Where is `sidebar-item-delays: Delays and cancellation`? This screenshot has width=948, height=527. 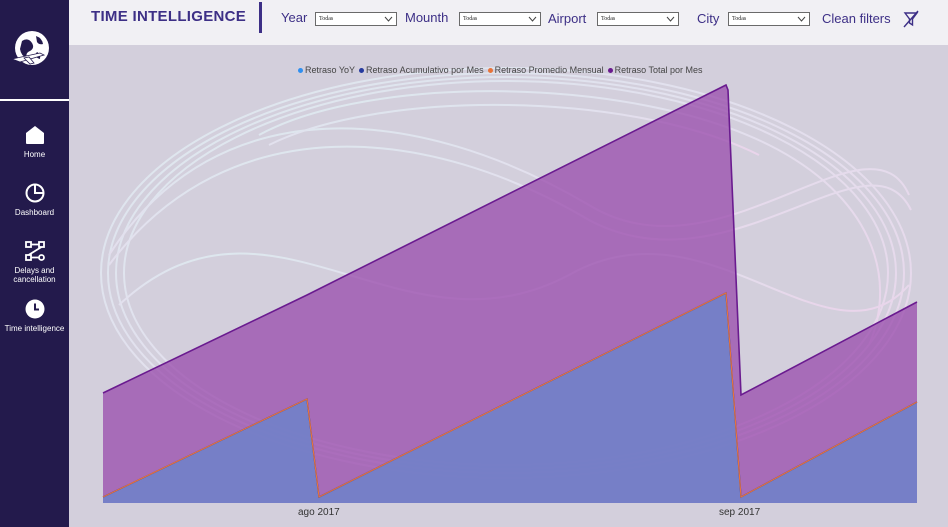
sidebar-item-delays: Delays and cancellation is located at coordinates (34, 262).